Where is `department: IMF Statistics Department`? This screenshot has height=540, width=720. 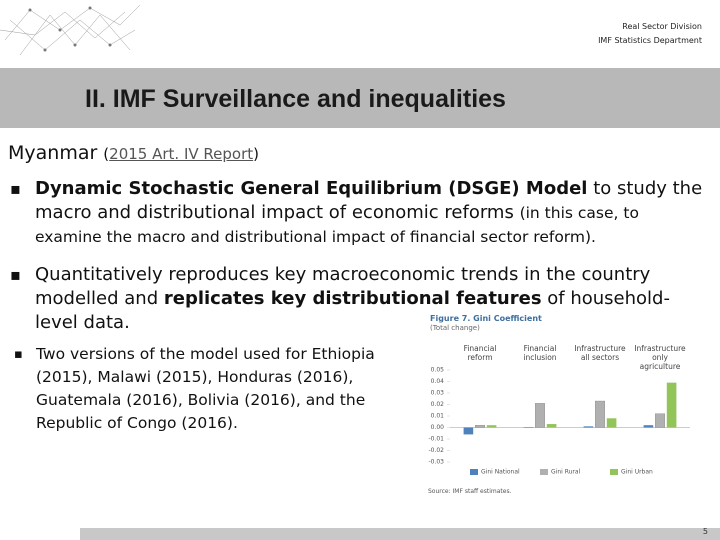 department: IMF Statistics Department is located at coordinates (650, 40).